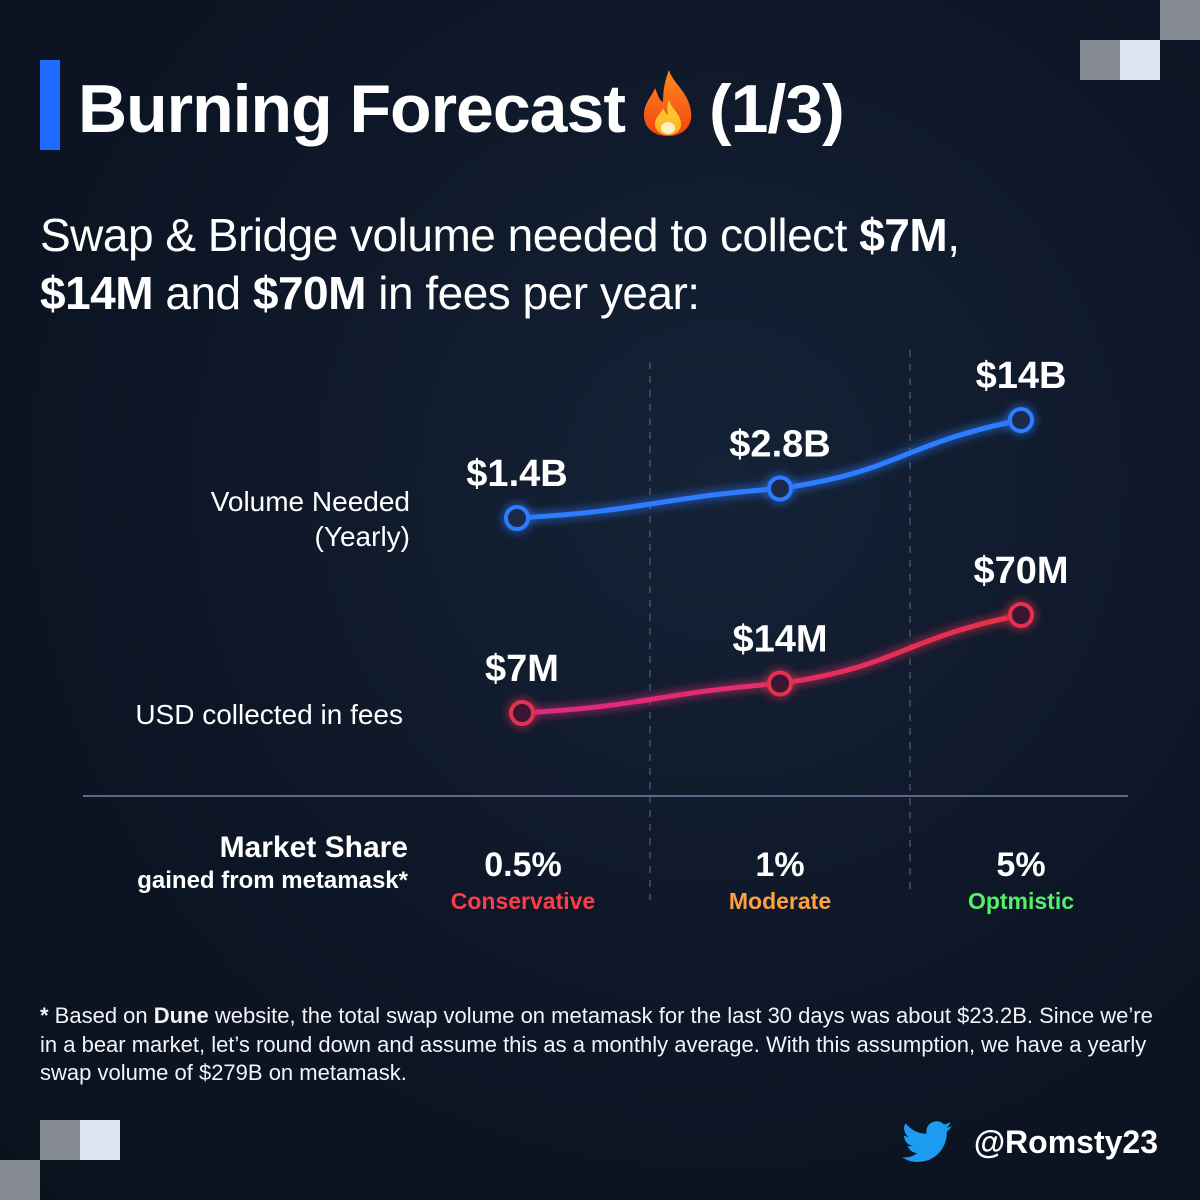 This screenshot has height=1200, width=1200. I want to click on scenario-tier-label: Moderate, so click(780, 901).